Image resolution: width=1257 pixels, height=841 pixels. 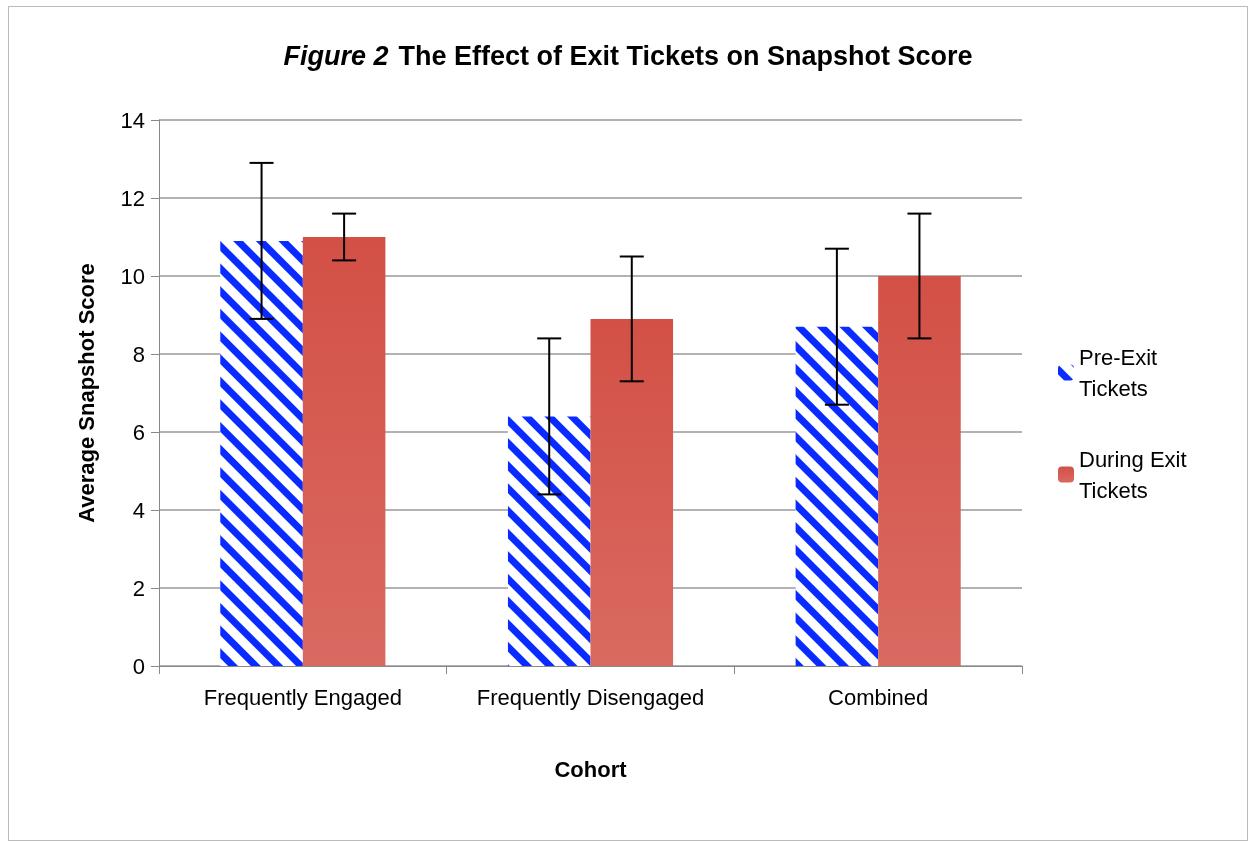 I want to click on chart-title: Figure 2 The Effect of Exit Tickets on Snapshot Score, so click(x=628, y=55).